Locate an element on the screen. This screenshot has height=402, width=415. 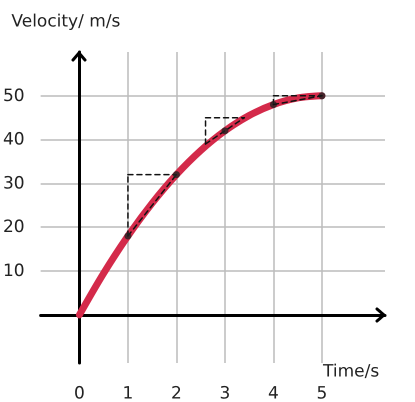
x-tick-label: 2 is located at coordinates (176, 393).